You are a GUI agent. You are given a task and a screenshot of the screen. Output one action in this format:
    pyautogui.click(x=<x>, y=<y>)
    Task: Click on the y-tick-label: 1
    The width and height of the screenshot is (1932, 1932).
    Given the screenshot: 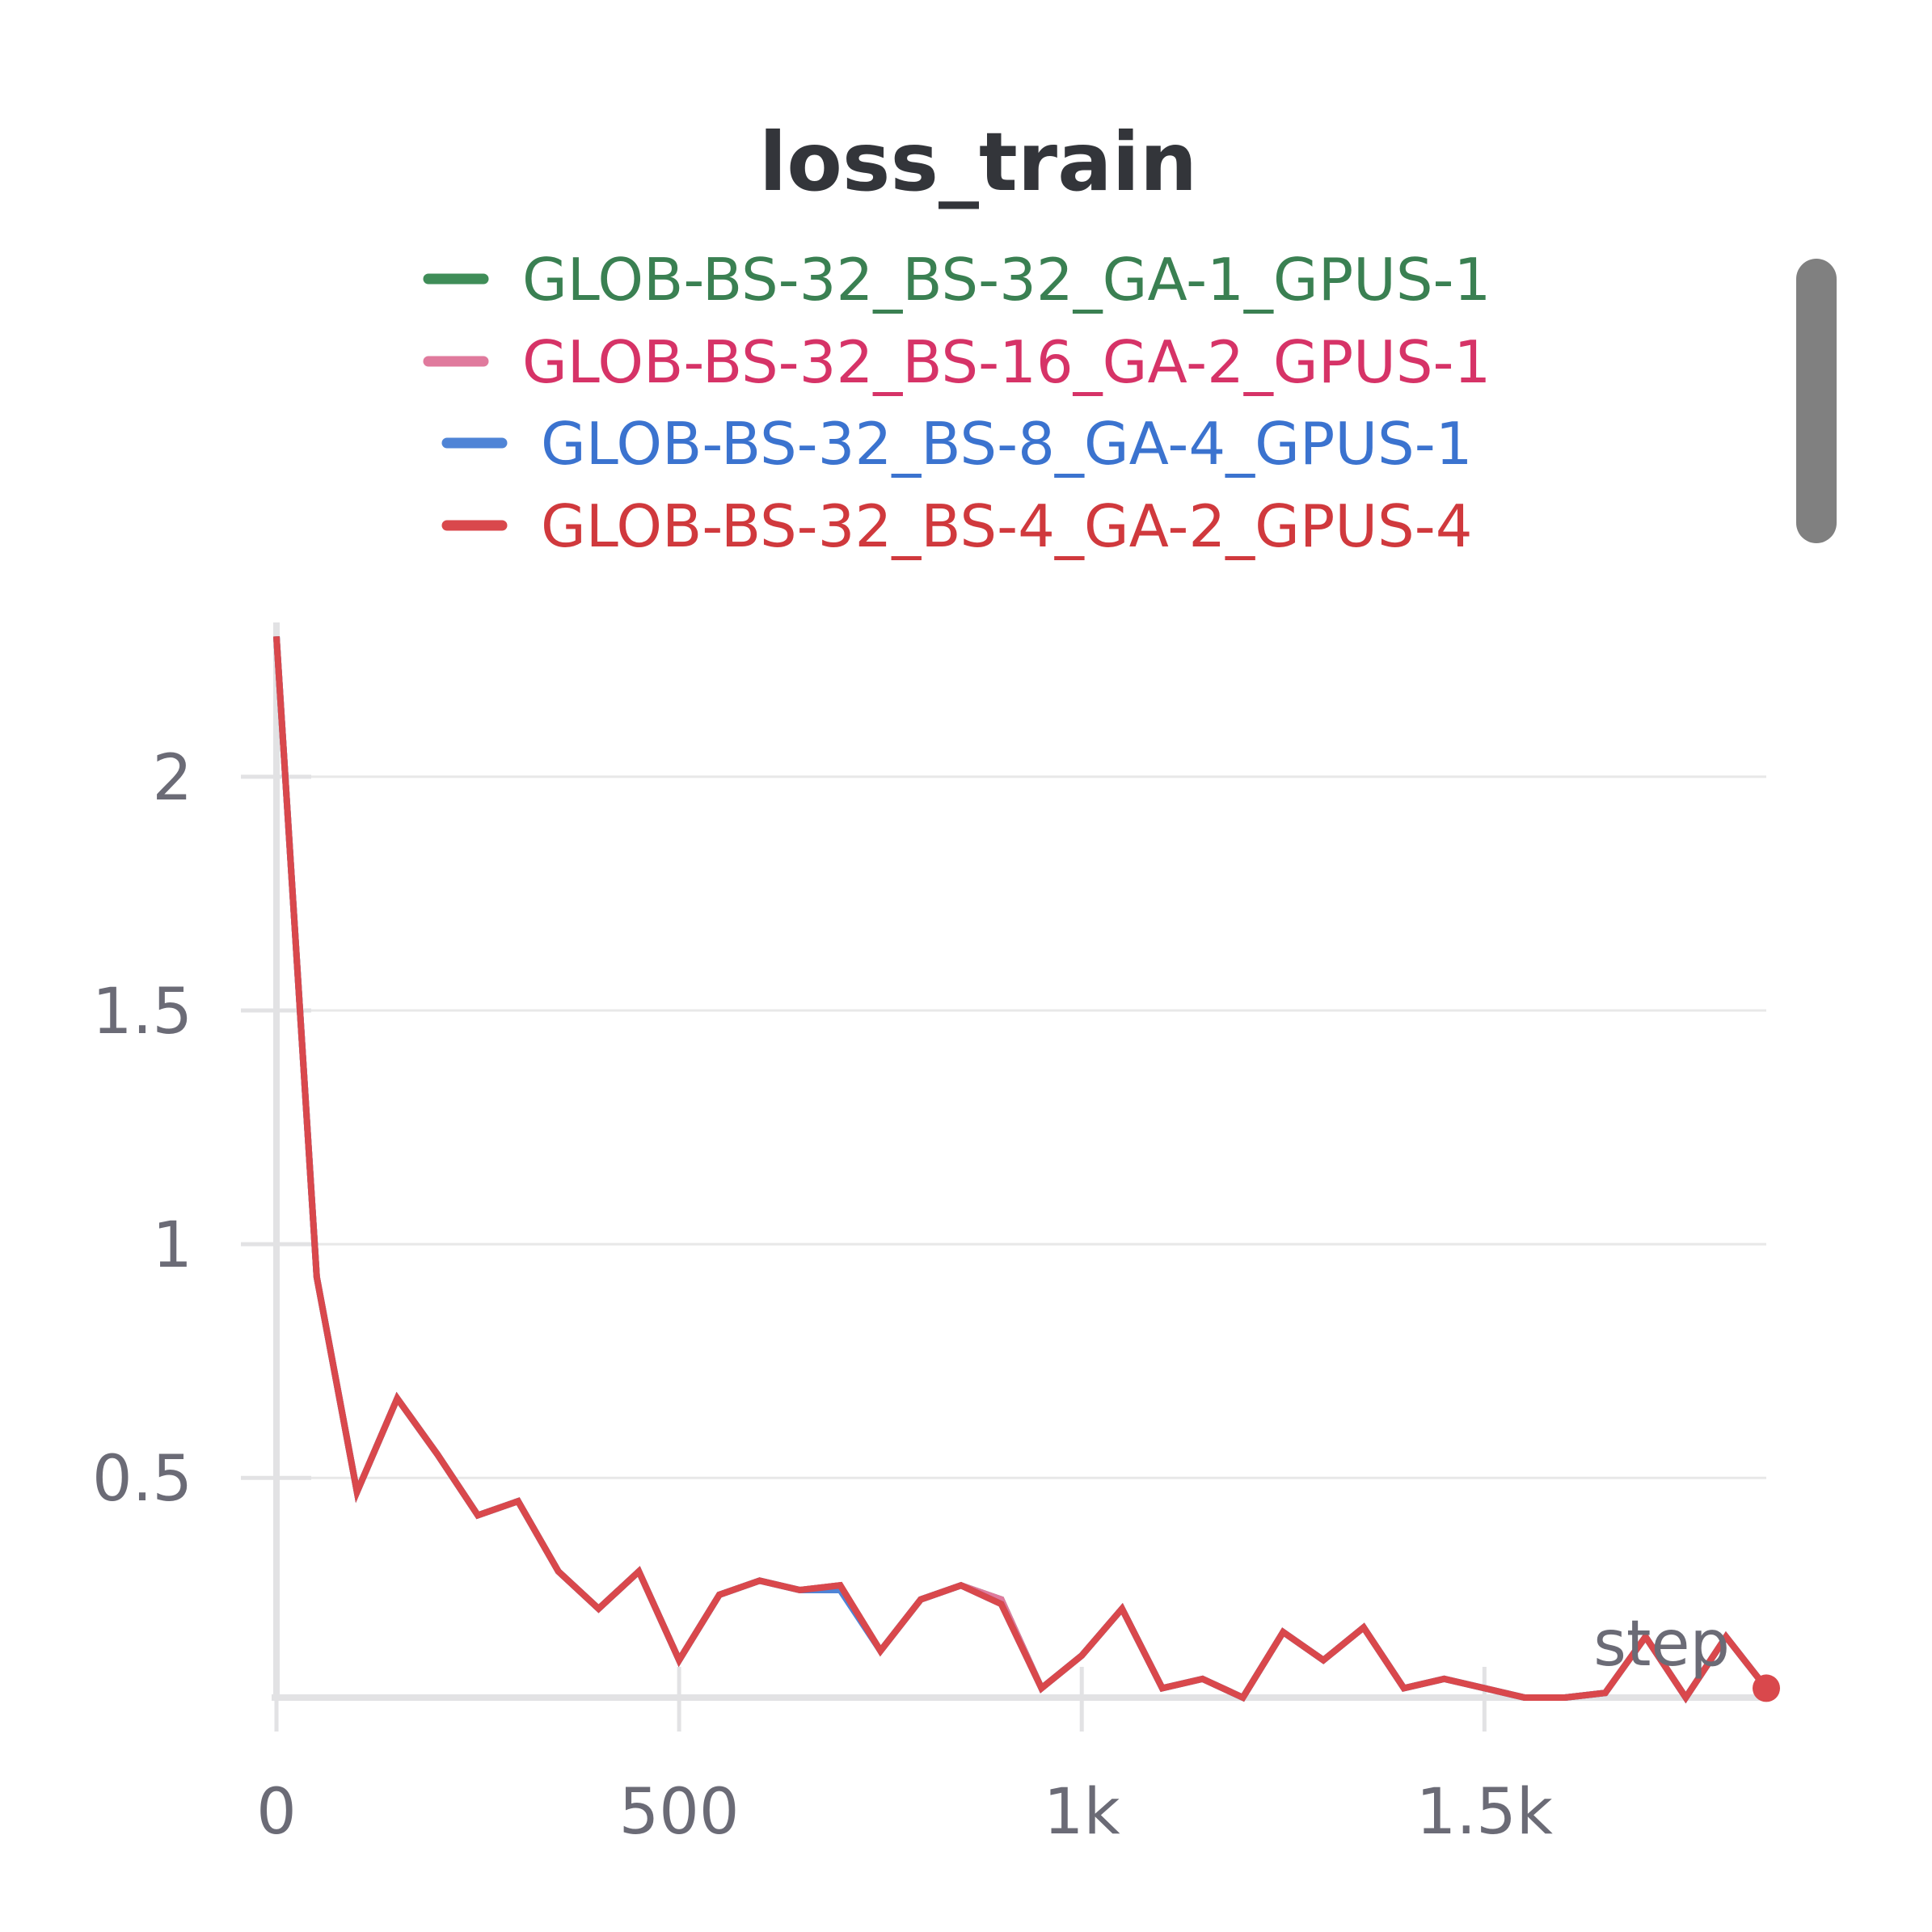 What is the action you would take?
    pyautogui.click(x=172, y=1245)
    